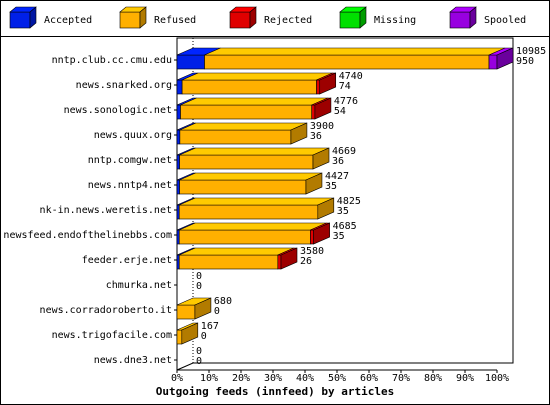 This screenshot has height=405, width=550. What do you see at coordinates (273, 378) in the screenshot?
I see `x-tick-label: 30%` at bounding box center [273, 378].